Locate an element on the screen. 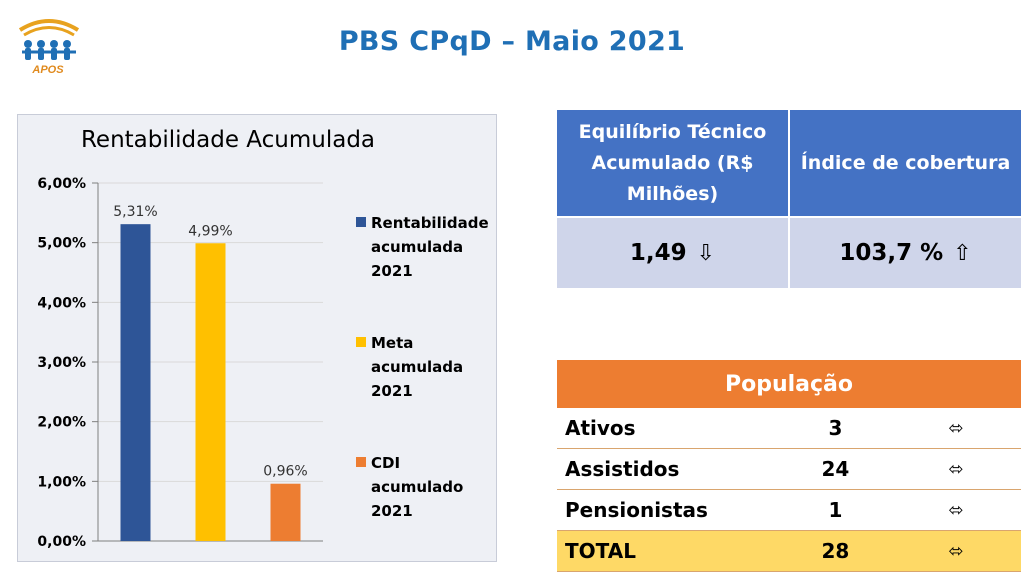 The height and width of the screenshot is (584, 1024). table-row: Ativos 3 ⬄ is located at coordinates (789, 428).